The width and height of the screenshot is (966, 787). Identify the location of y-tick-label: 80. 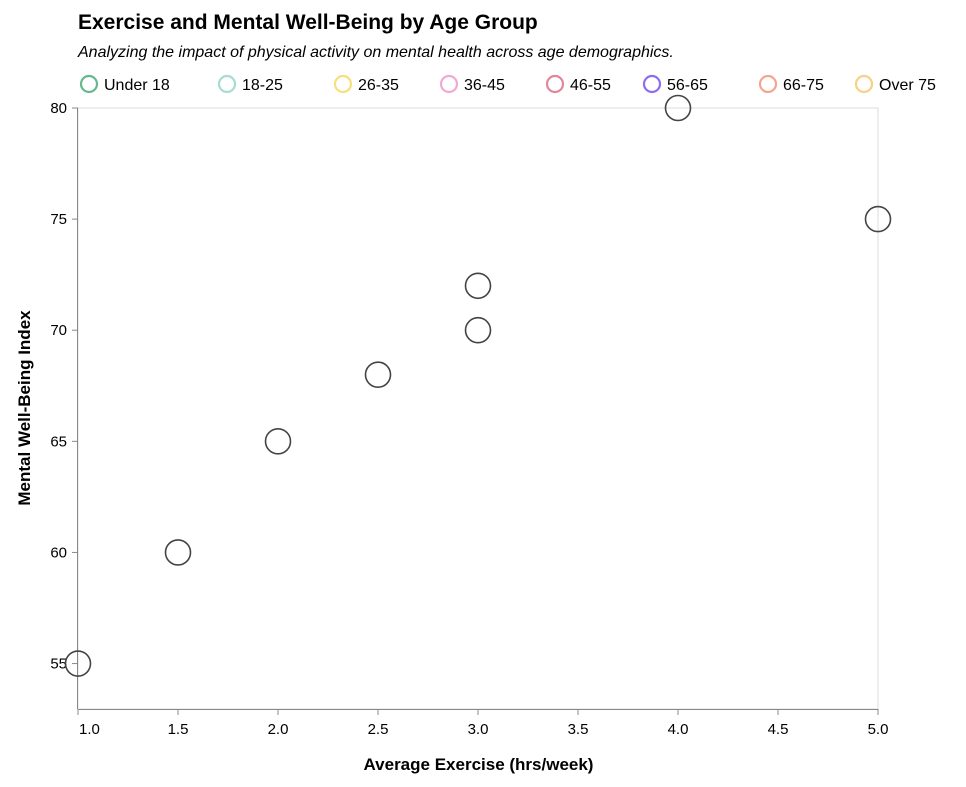
(58, 108).